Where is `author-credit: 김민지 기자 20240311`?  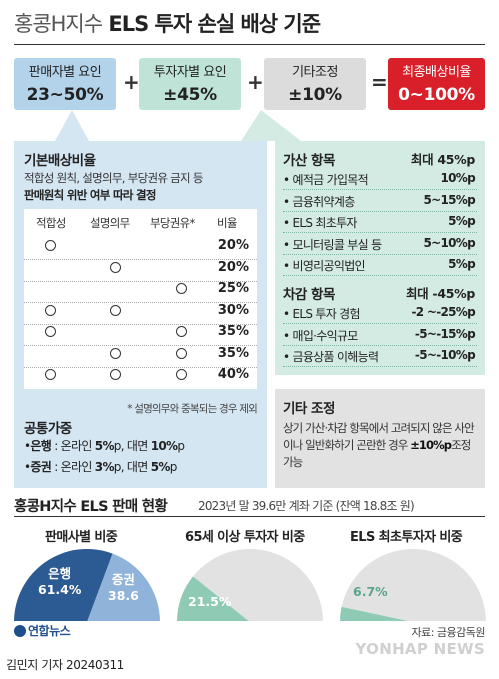 author-credit: 김민지 기자 20240311 is located at coordinates (65, 665).